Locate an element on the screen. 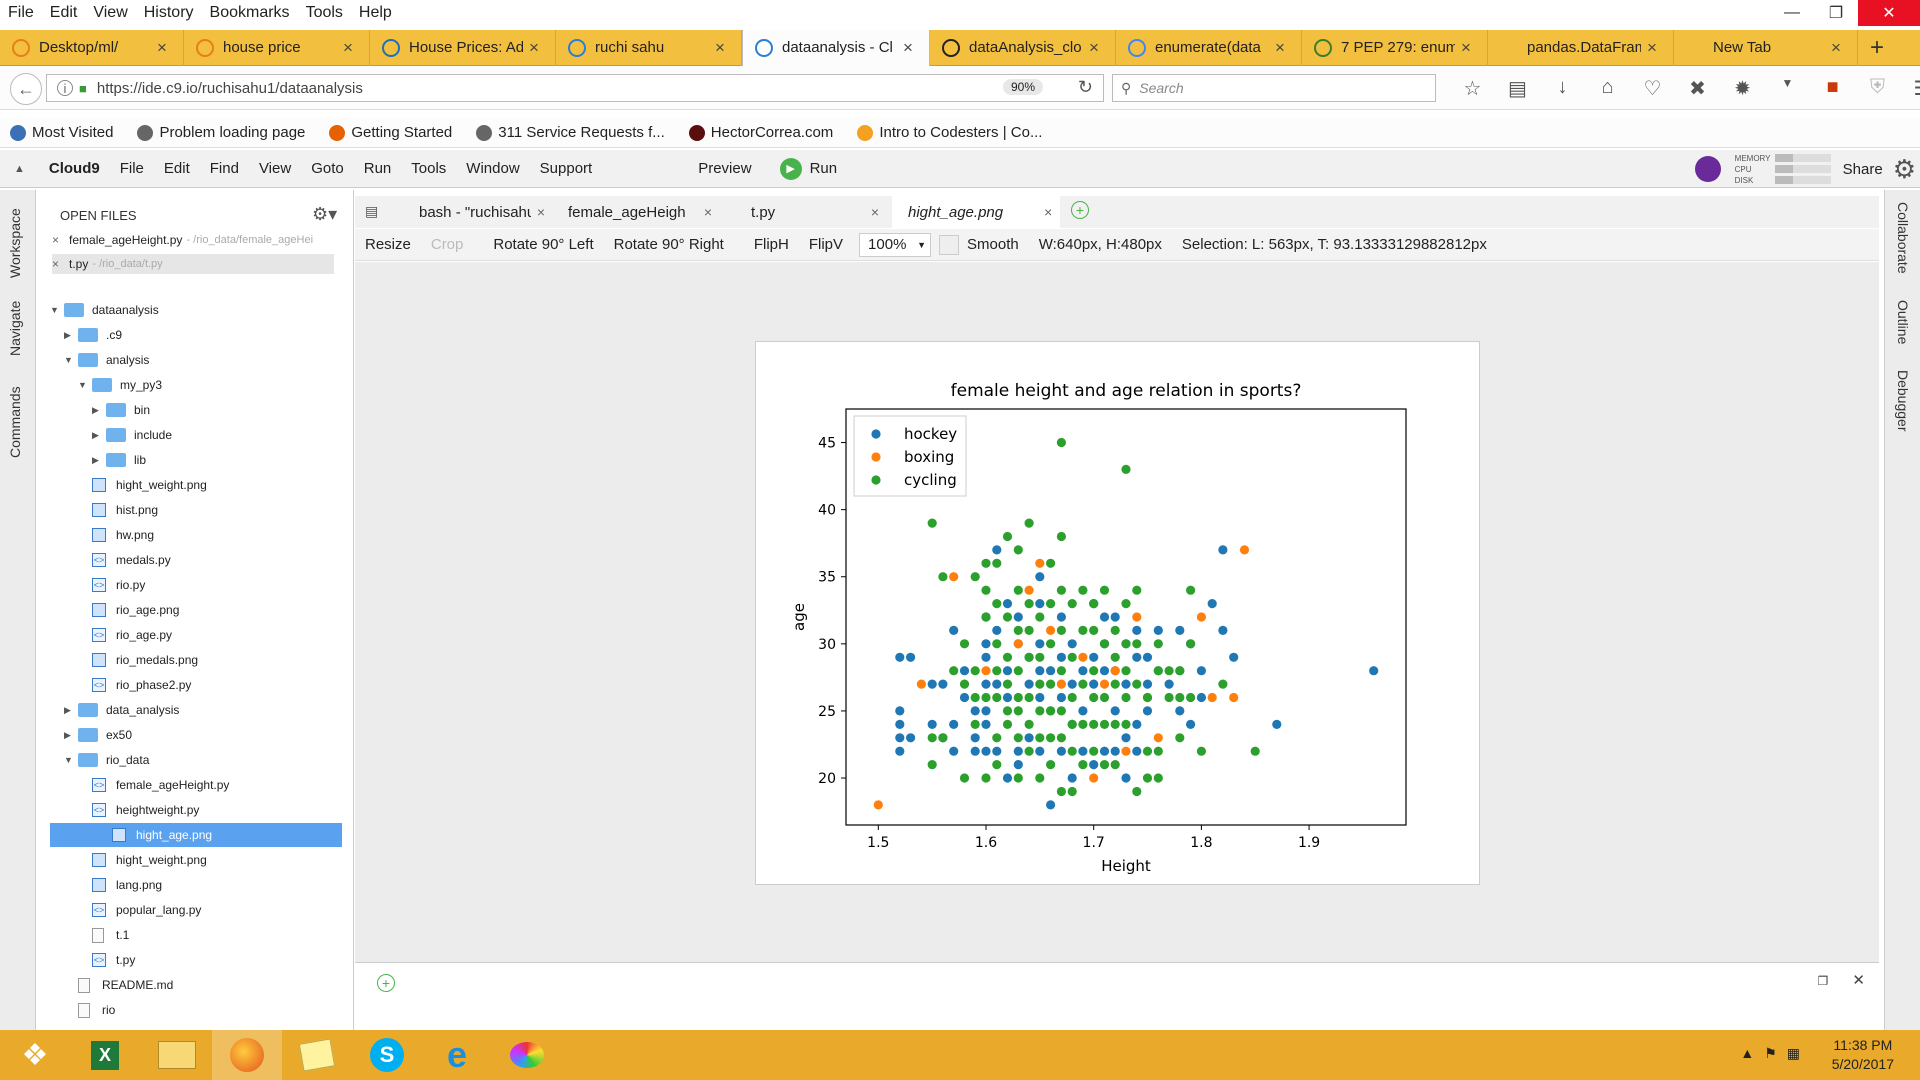  tab-menu-icon: ▤ is located at coordinates (372, 211).